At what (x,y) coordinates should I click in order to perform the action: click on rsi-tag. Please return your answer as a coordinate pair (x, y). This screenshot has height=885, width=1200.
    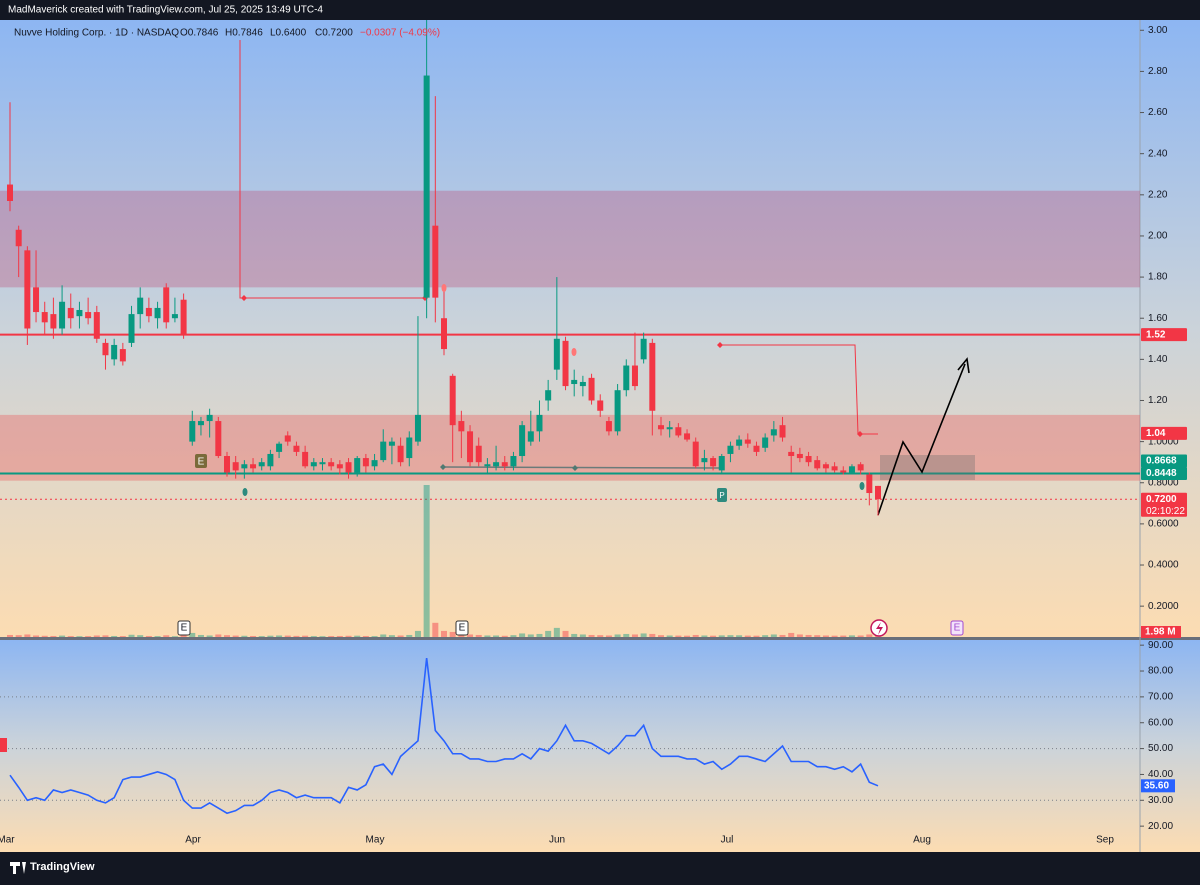
    Looking at the image, I should click on (1158, 786).